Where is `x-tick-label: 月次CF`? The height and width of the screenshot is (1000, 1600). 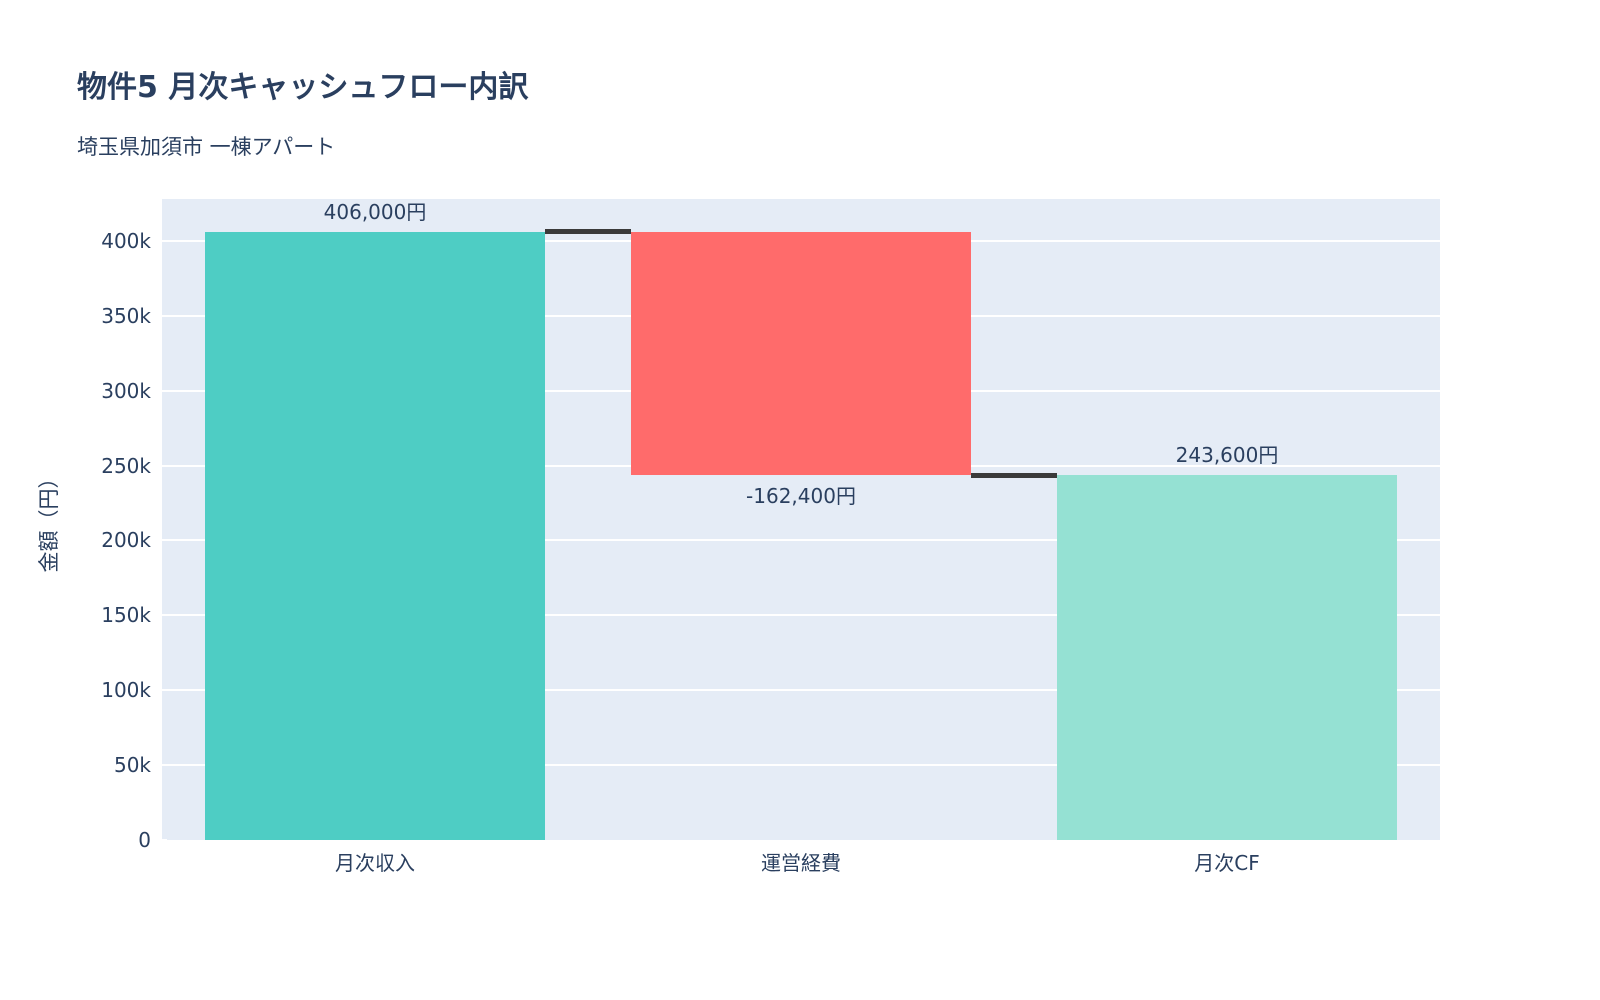
x-tick-label: 月次CF is located at coordinates (1227, 863).